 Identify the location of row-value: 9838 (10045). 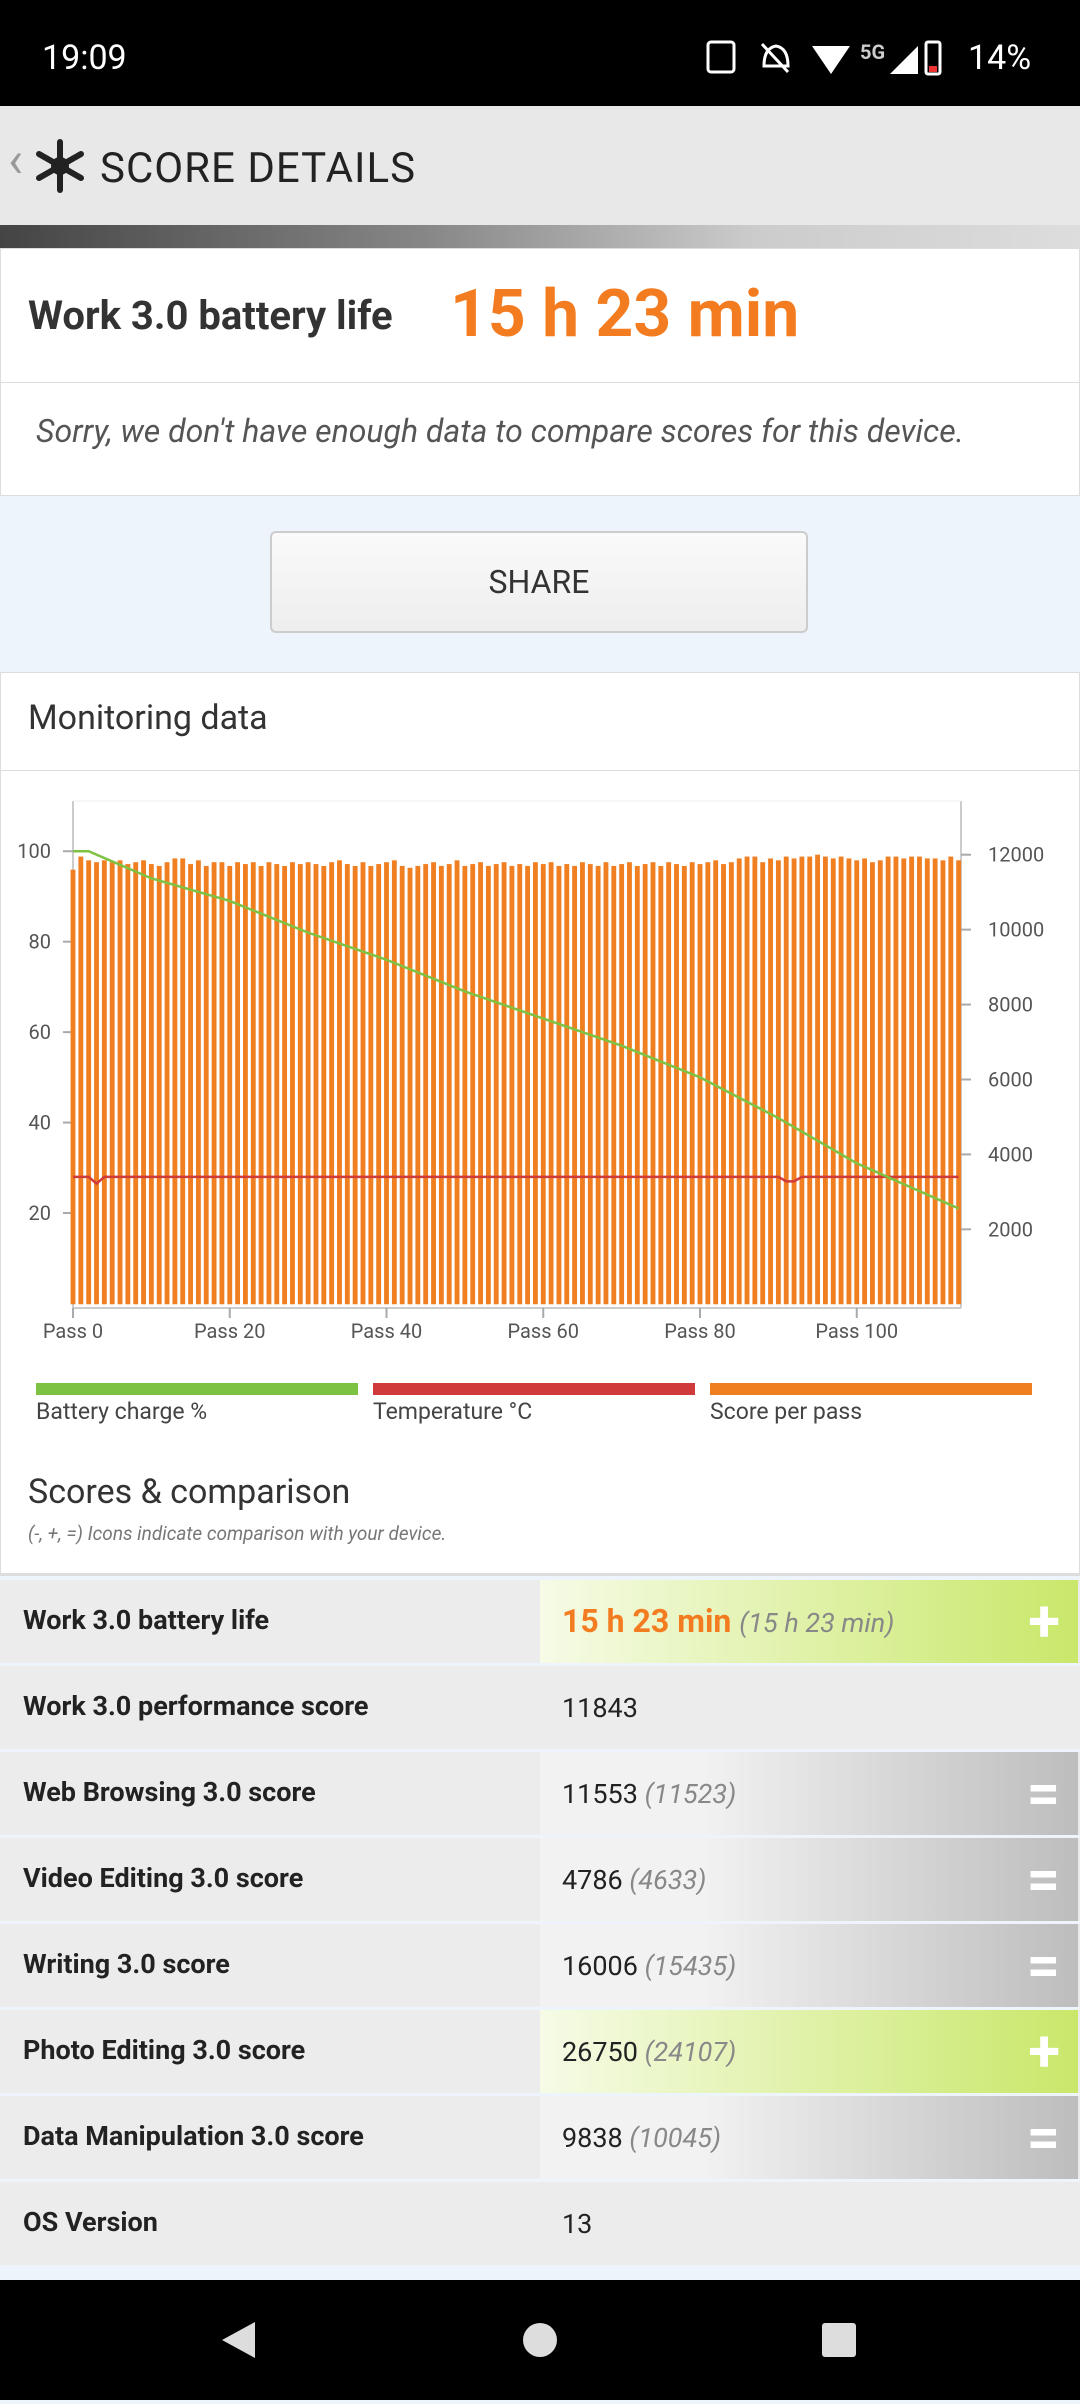
(641, 2138).